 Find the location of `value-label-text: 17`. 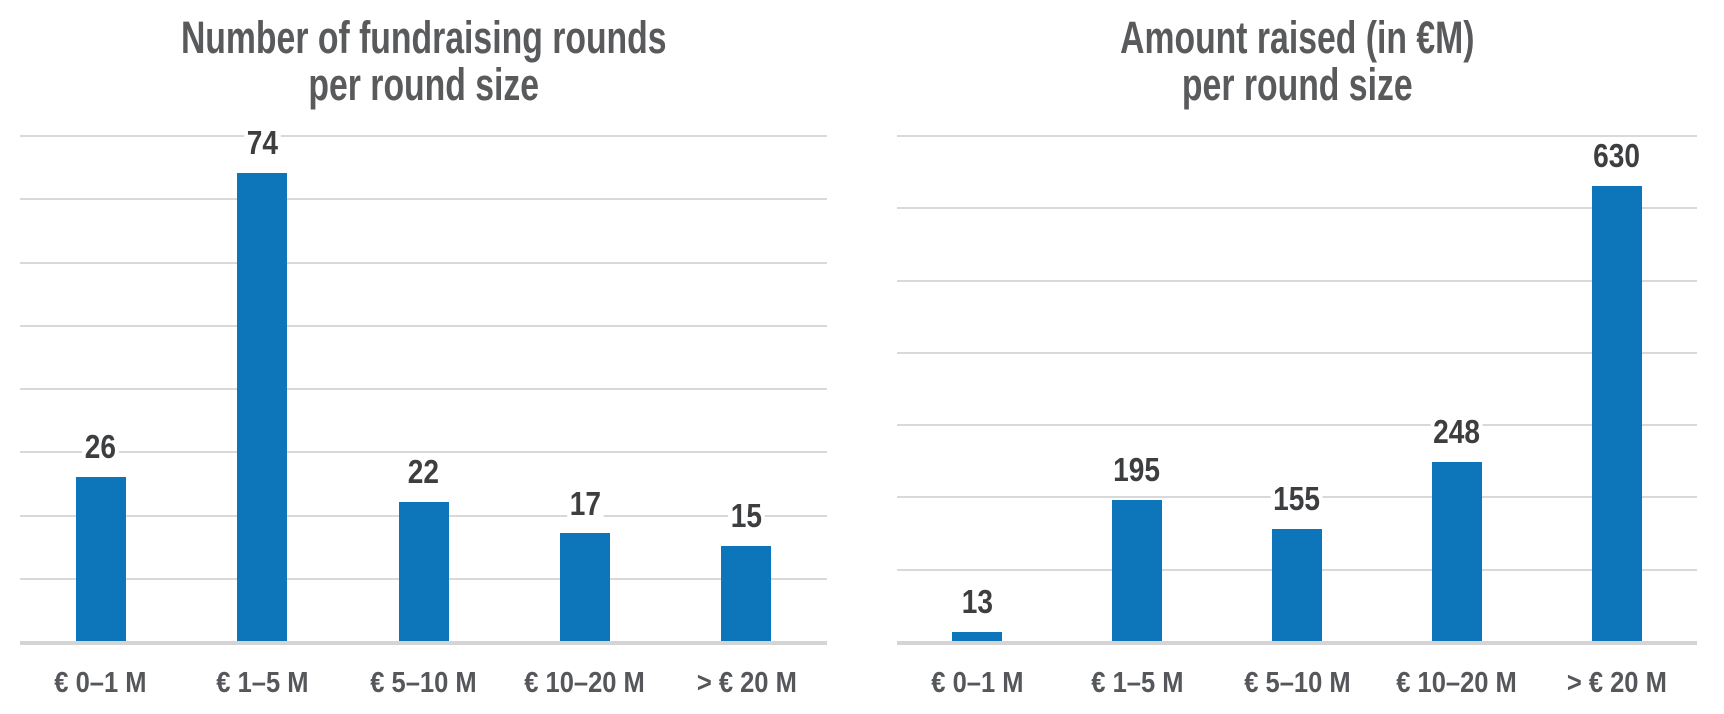

value-label-text: 17 is located at coordinates (585, 504).